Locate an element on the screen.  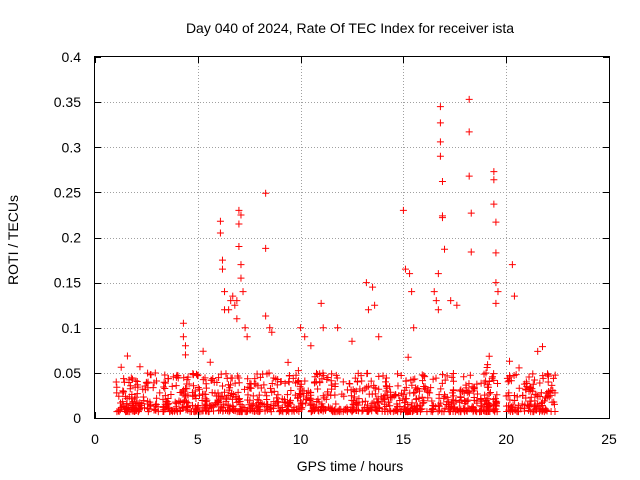
y-tick-label: 0.15 is located at coordinates (67, 283).